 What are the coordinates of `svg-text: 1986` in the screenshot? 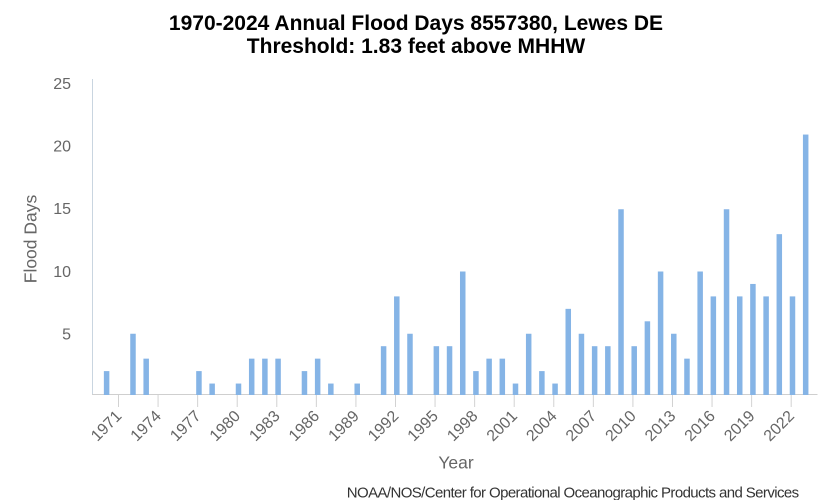 It's located at (304, 426).